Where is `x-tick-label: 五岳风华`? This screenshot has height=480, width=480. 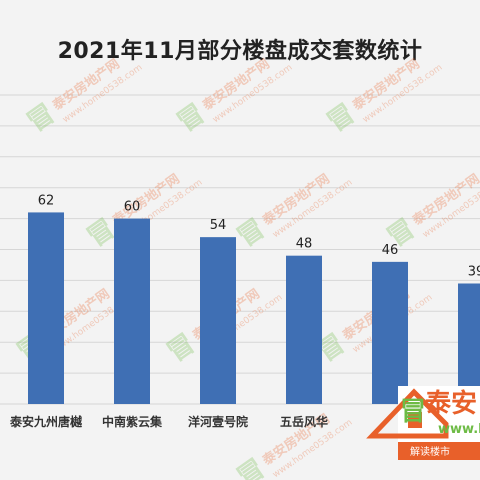 x-tick-label: 五岳风华 is located at coordinates (304, 421).